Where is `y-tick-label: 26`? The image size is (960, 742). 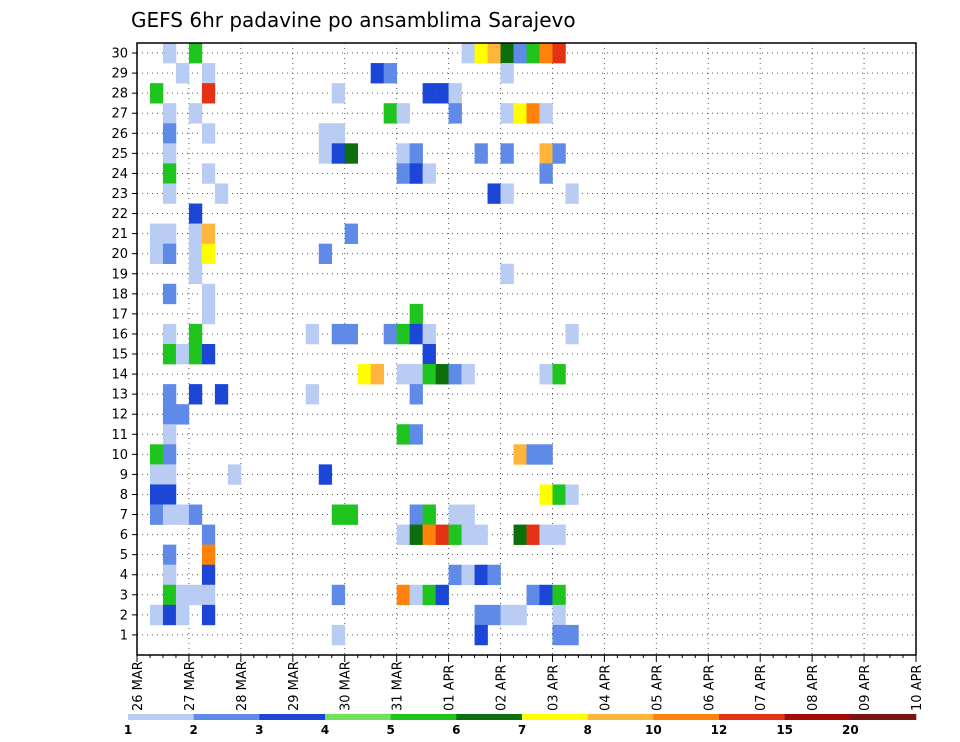
y-tick-label: 26 is located at coordinates (119, 134).